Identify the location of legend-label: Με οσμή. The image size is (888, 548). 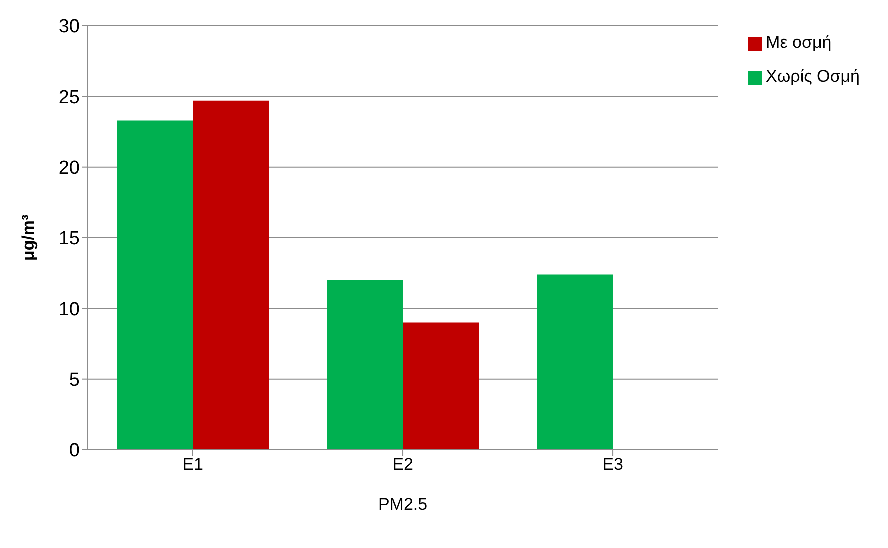
(799, 42).